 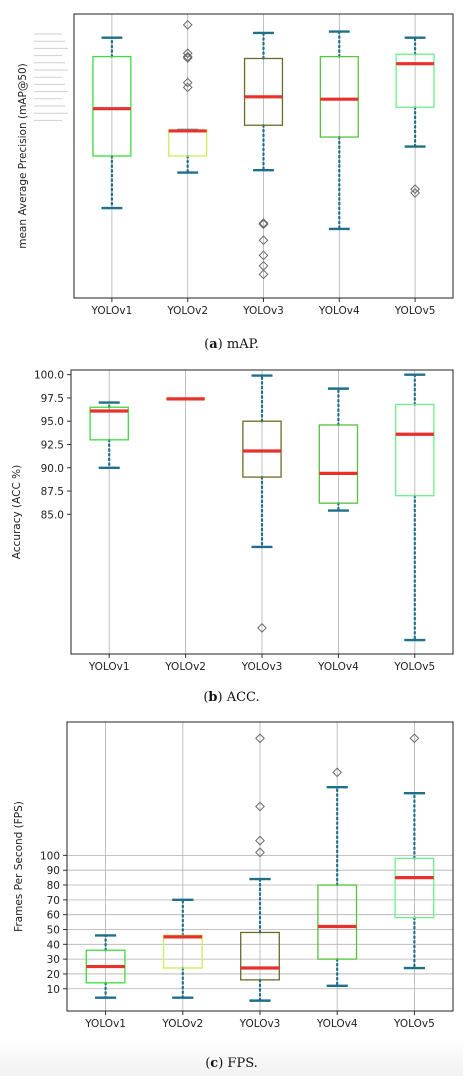 What do you see at coordinates (53, 886) in the screenshot?
I see `y-tick-label: 80` at bounding box center [53, 886].